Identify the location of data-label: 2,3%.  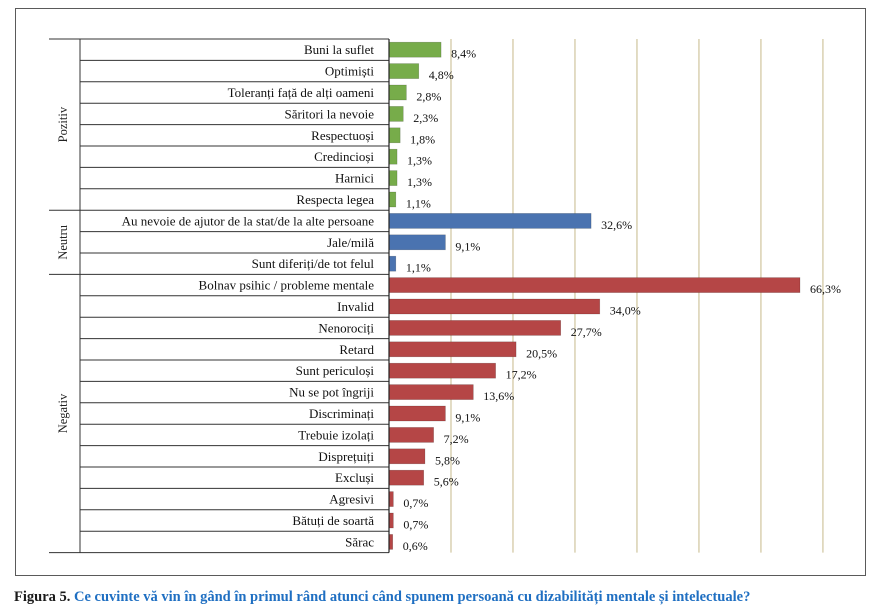
(425, 118).